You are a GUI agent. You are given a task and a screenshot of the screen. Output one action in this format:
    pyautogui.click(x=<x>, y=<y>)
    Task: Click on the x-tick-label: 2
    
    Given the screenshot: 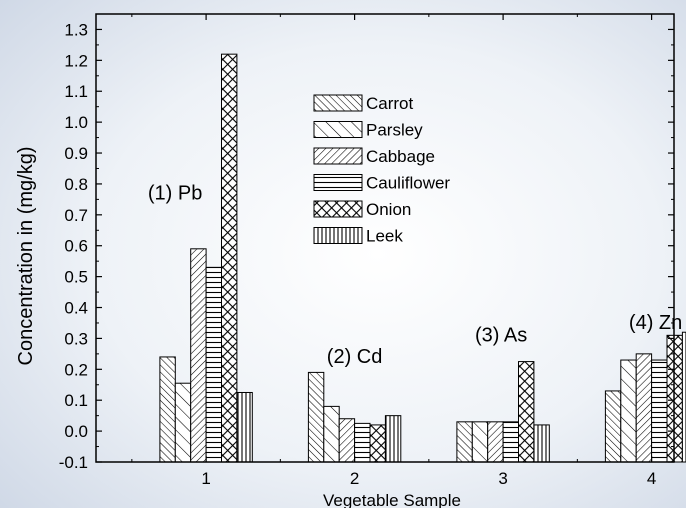 What is the action you would take?
    pyautogui.click(x=354, y=478)
    